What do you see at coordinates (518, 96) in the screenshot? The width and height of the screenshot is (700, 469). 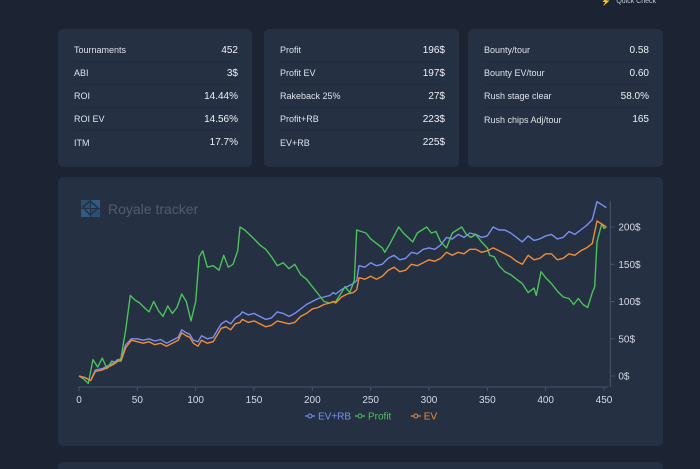 I see `stat-label: Rush stage clear` at bounding box center [518, 96].